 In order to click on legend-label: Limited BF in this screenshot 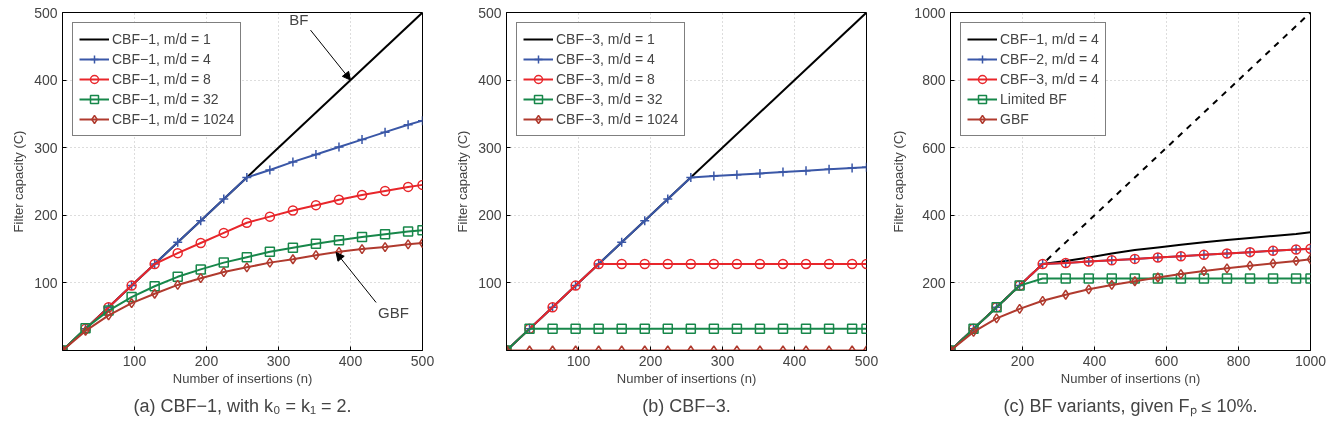, I will do `click(1033, 99)`.